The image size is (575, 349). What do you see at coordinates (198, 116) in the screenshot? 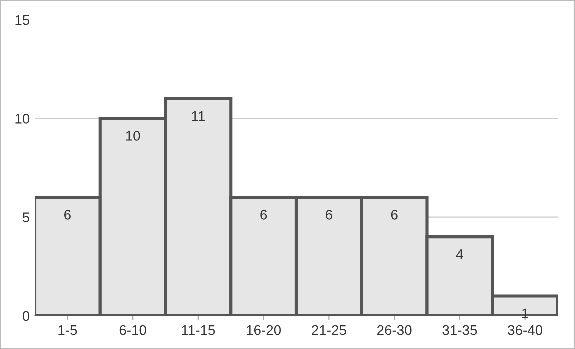
I see `data-label: 11` at bounding box center [198, 116].